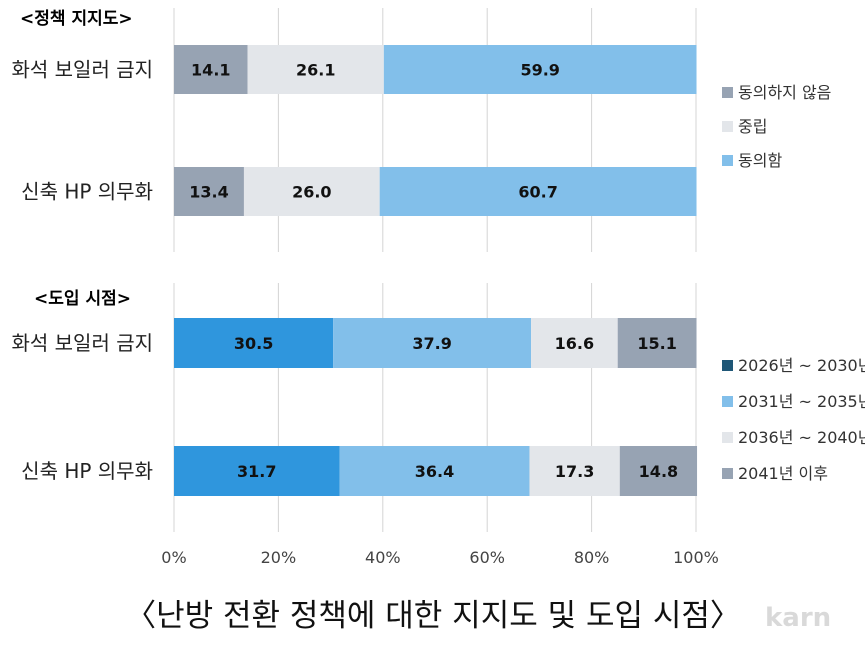  What do you see at coordinates (487, 557) in the screenshot?
I see `x-tick-label: 60%` at bounding box center [487, 557].